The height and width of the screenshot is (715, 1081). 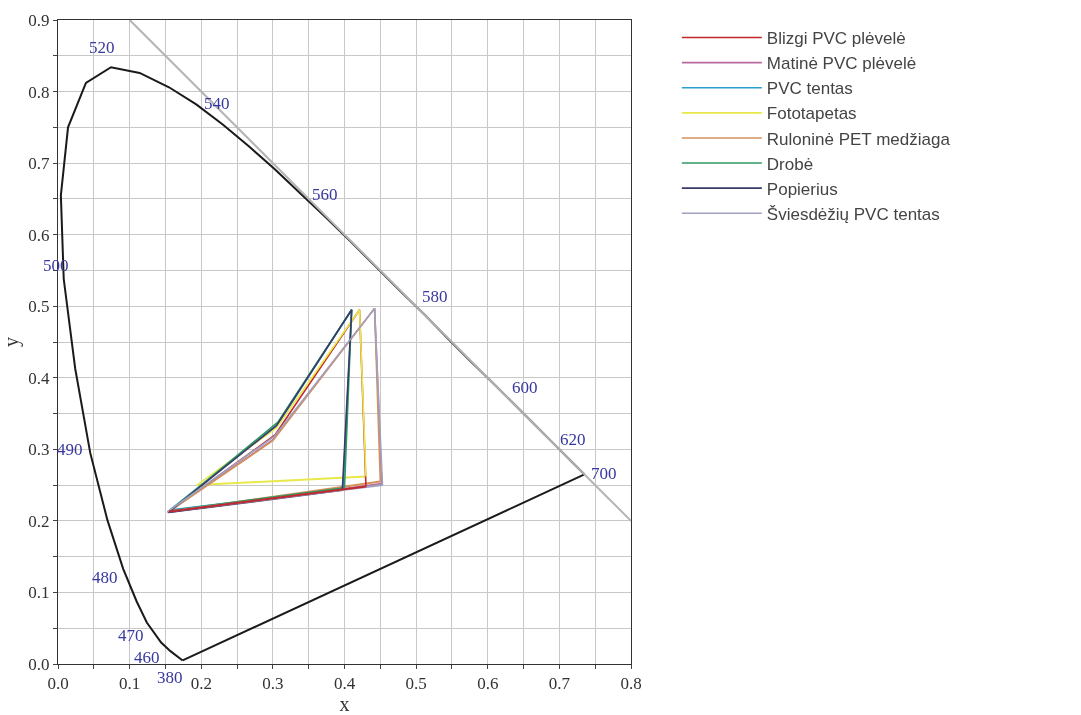 What do you see at coordinates (39, 593) in the screenshot?
I see `y-tick-label: 0.1` at bounding box center [39, 593].